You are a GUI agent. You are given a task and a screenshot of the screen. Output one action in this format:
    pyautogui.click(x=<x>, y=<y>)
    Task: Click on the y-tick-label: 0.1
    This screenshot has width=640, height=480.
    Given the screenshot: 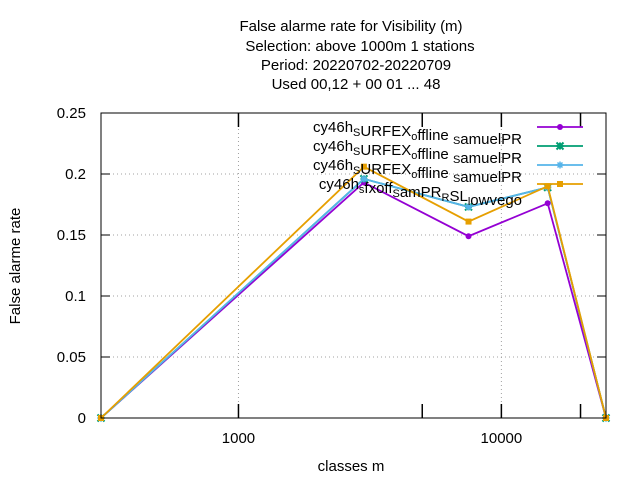 What is the action you would take?
    pyautogui.click(x=75, y=296)
    